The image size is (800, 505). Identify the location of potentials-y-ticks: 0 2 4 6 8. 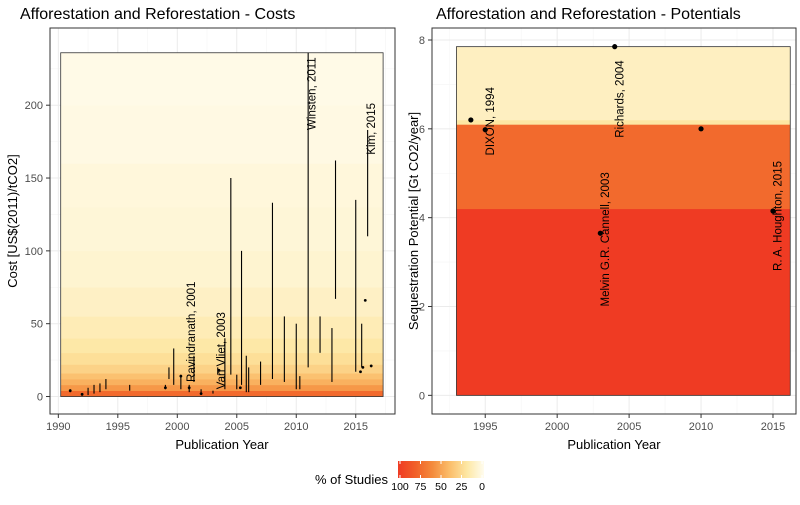
(425, 218).